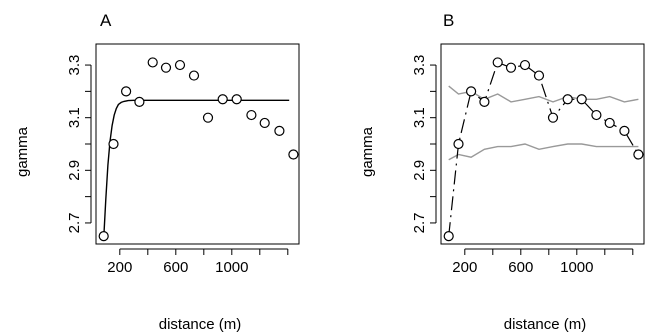 The height and width of the screenshot is (335, 645). What do you see at coordinates (22, 151) in the screenshot?
I see `panel-a-ylabel: gamma` at bounding box center [22, 151].